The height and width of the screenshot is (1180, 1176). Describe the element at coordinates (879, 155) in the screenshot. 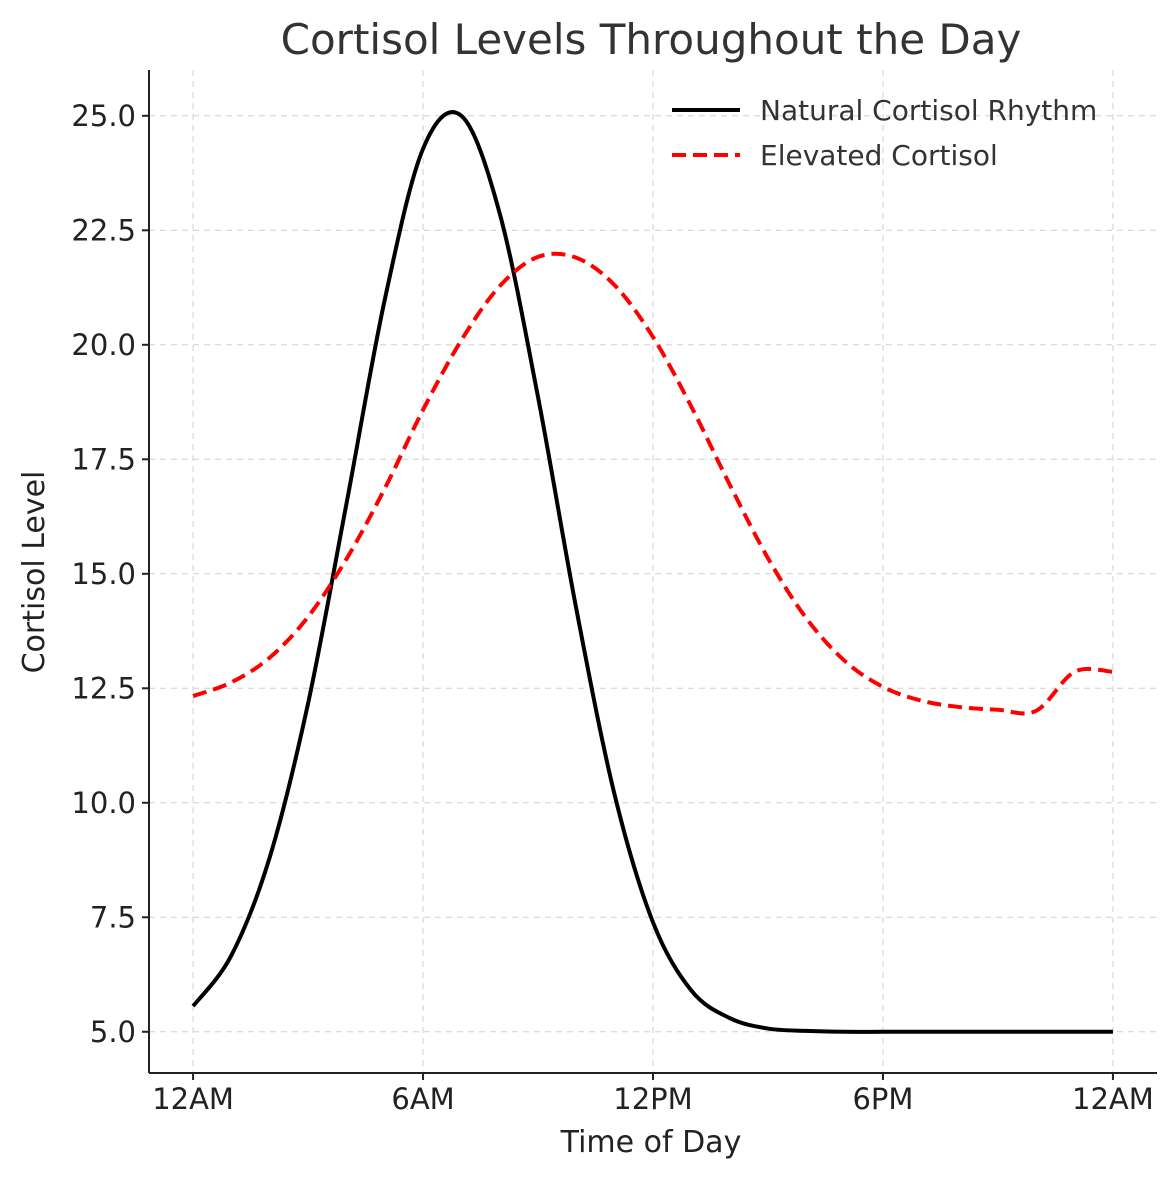

I see `legend-label-elevated: Elevated Cortisol` at that location.